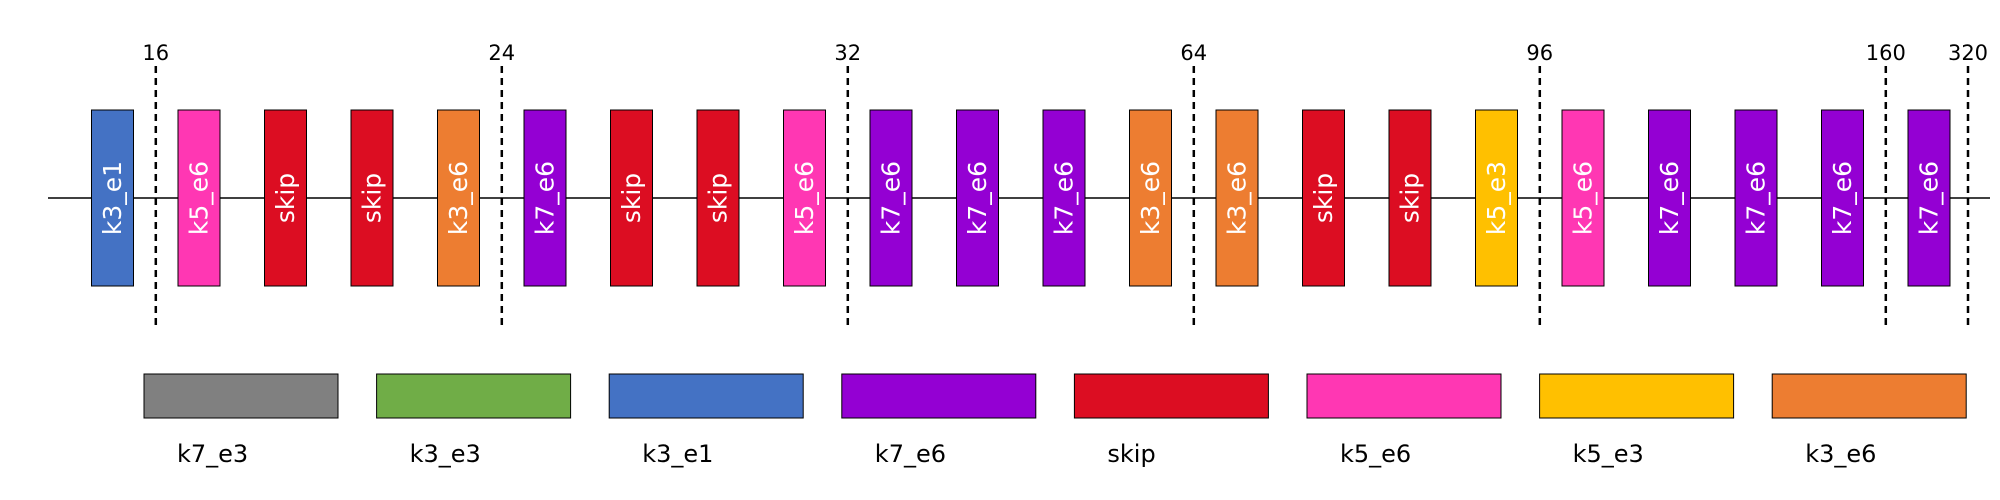 This screenshot has height=500, width=2000. I want to click on legend-label: k5_e3, so click(1608, 454).